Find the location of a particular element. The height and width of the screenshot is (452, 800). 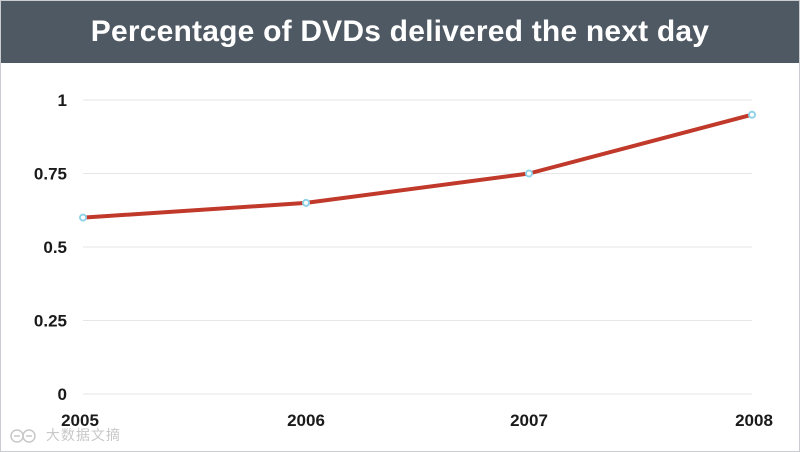

watermark-text: 大数据文摘 is located at coordinates (83, 435).